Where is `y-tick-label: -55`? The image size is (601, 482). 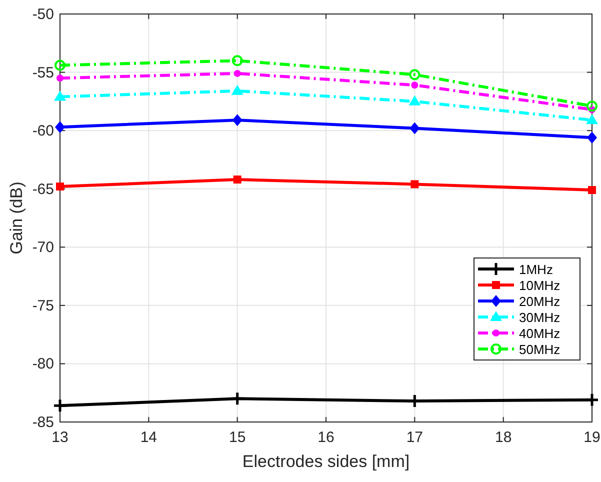 y-tick-label: -55 is located at coordinates (43, 73).